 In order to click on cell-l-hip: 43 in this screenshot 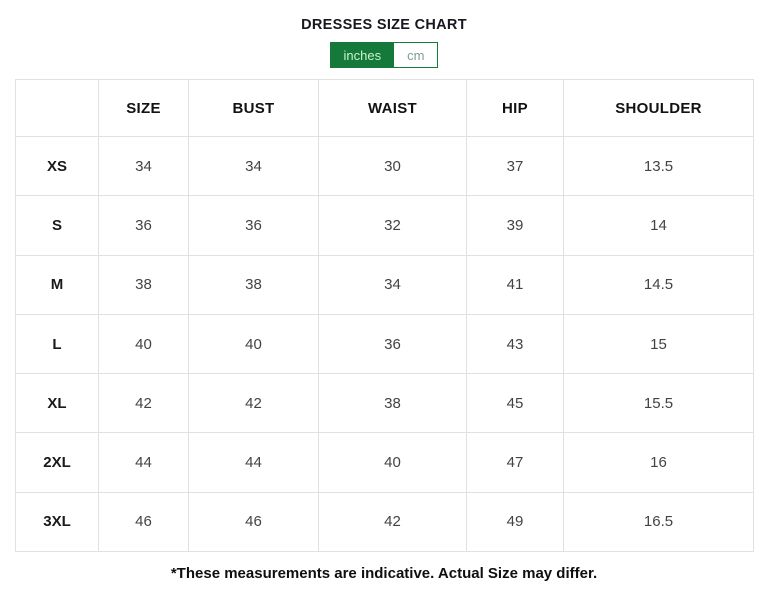, I will do `click(515, 344)`.